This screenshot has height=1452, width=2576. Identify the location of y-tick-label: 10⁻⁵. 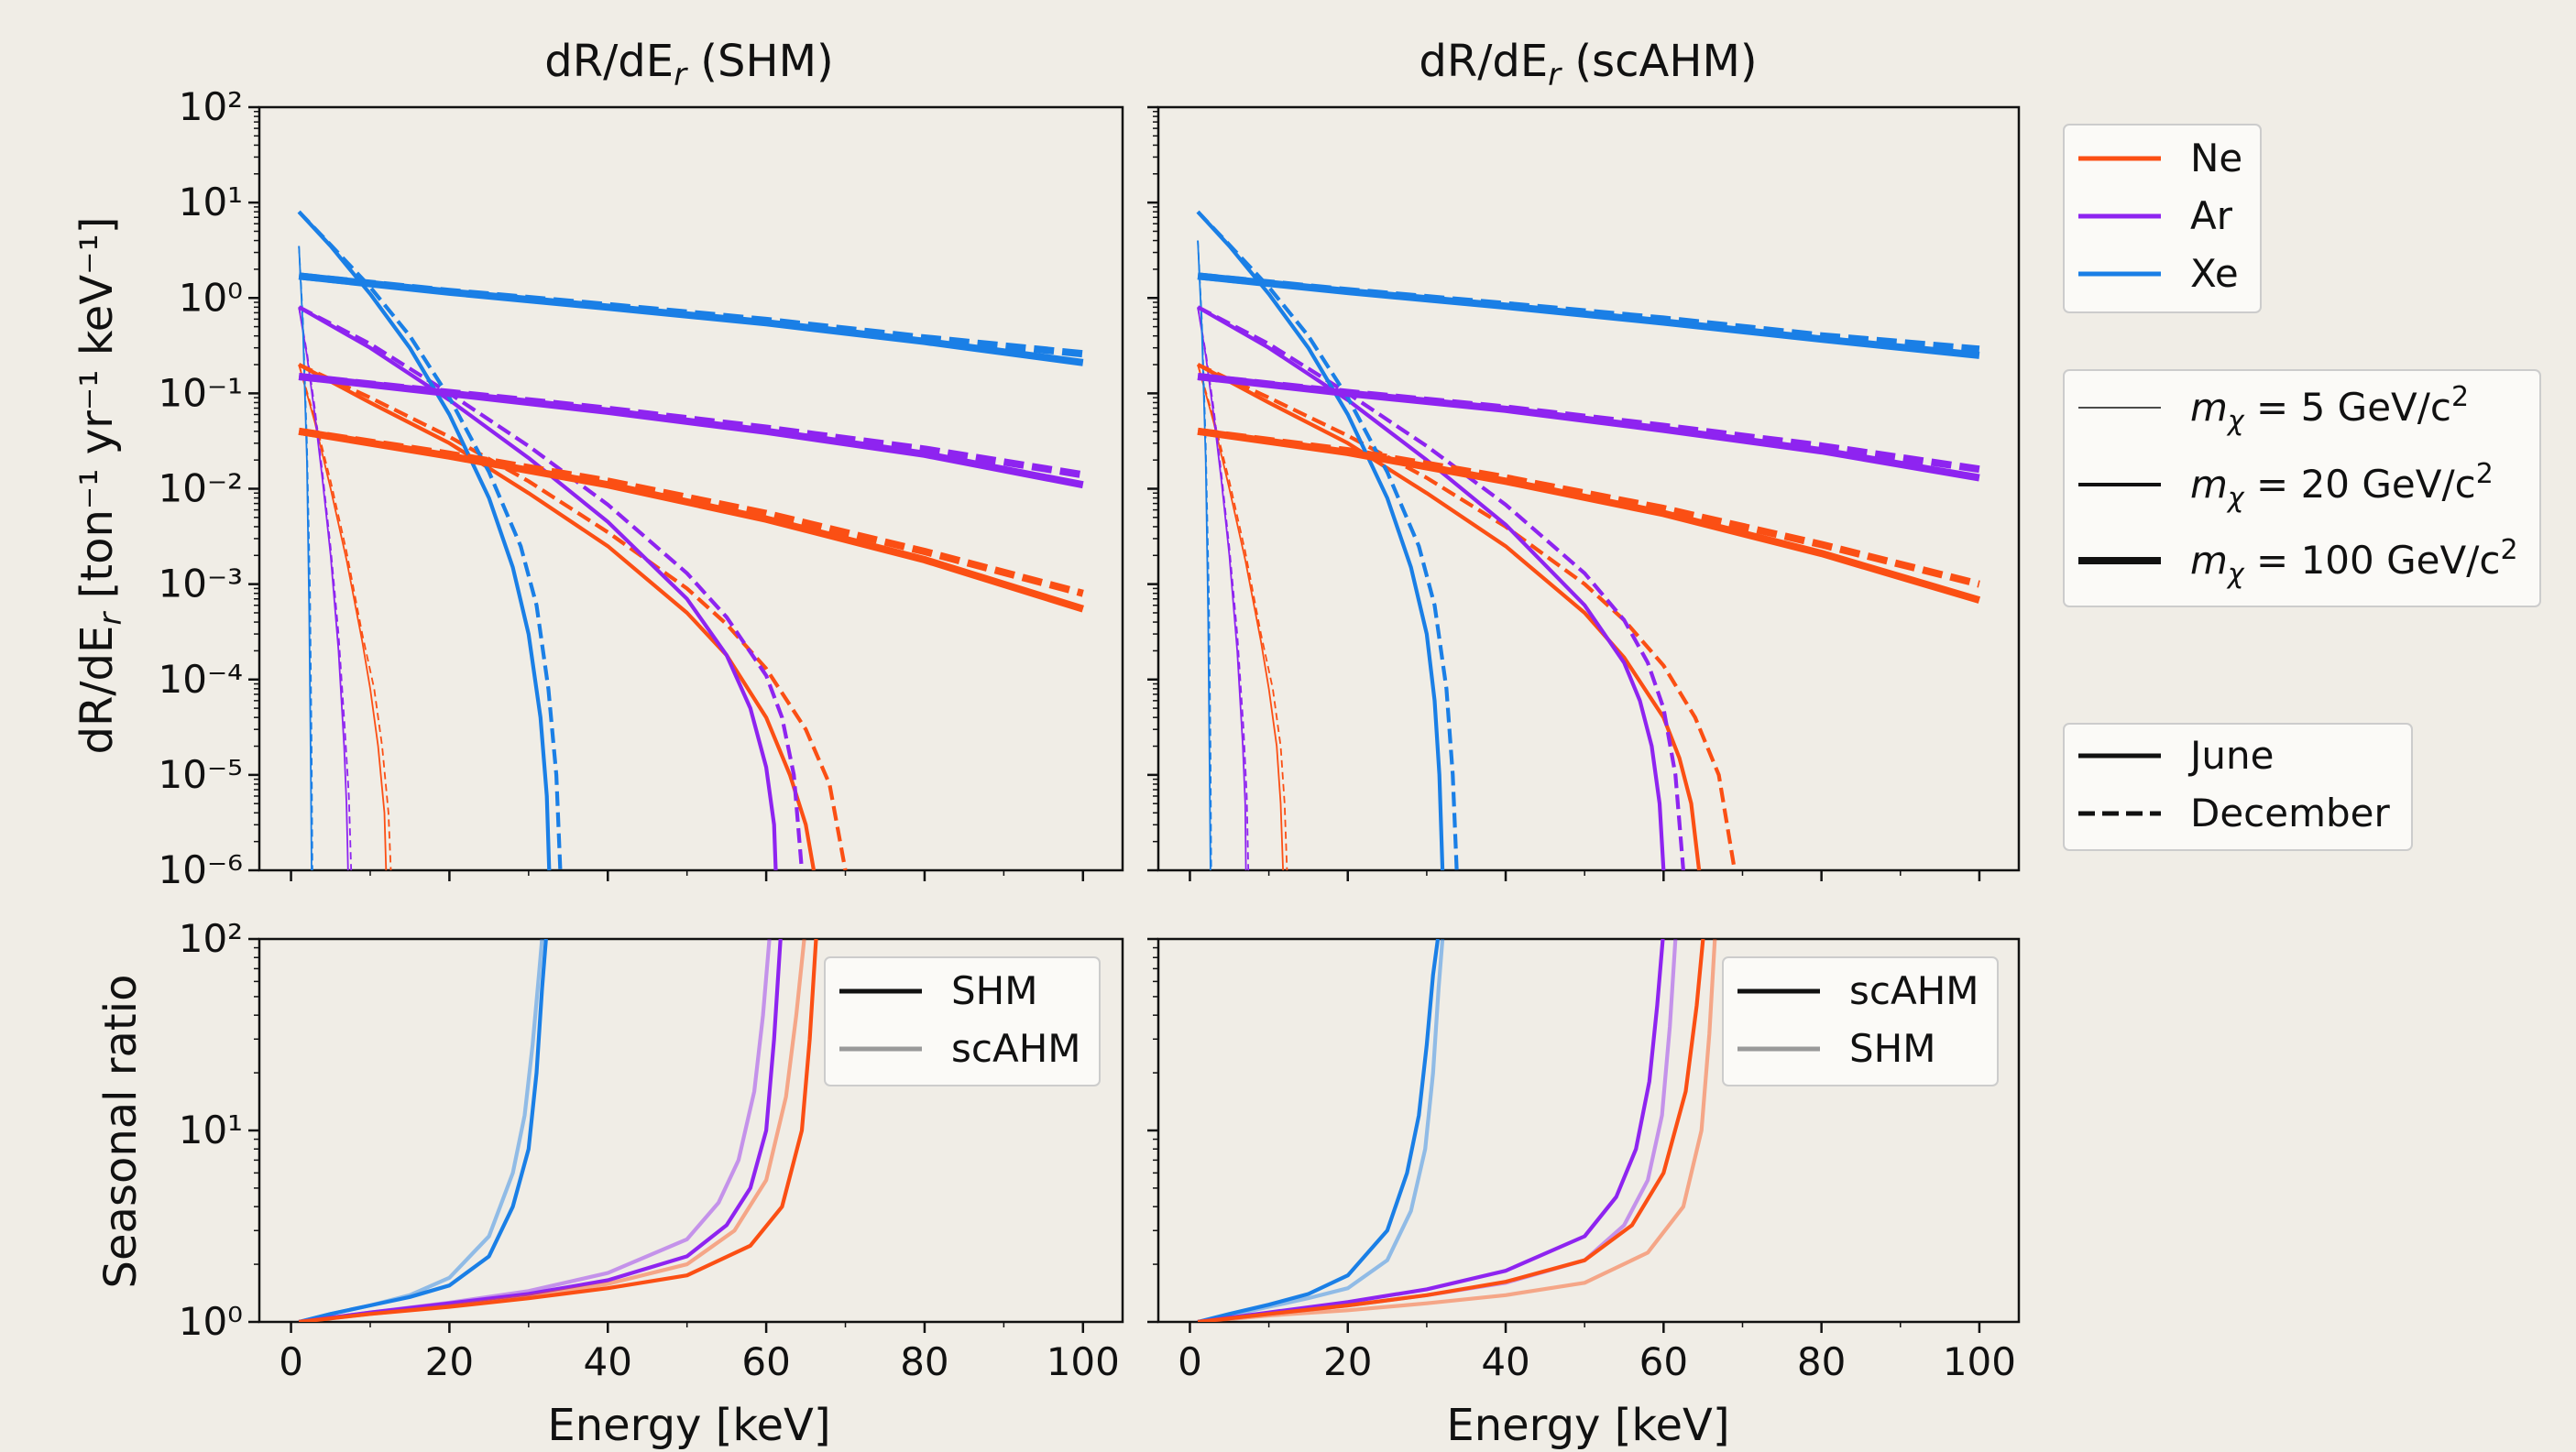
(201, 774).